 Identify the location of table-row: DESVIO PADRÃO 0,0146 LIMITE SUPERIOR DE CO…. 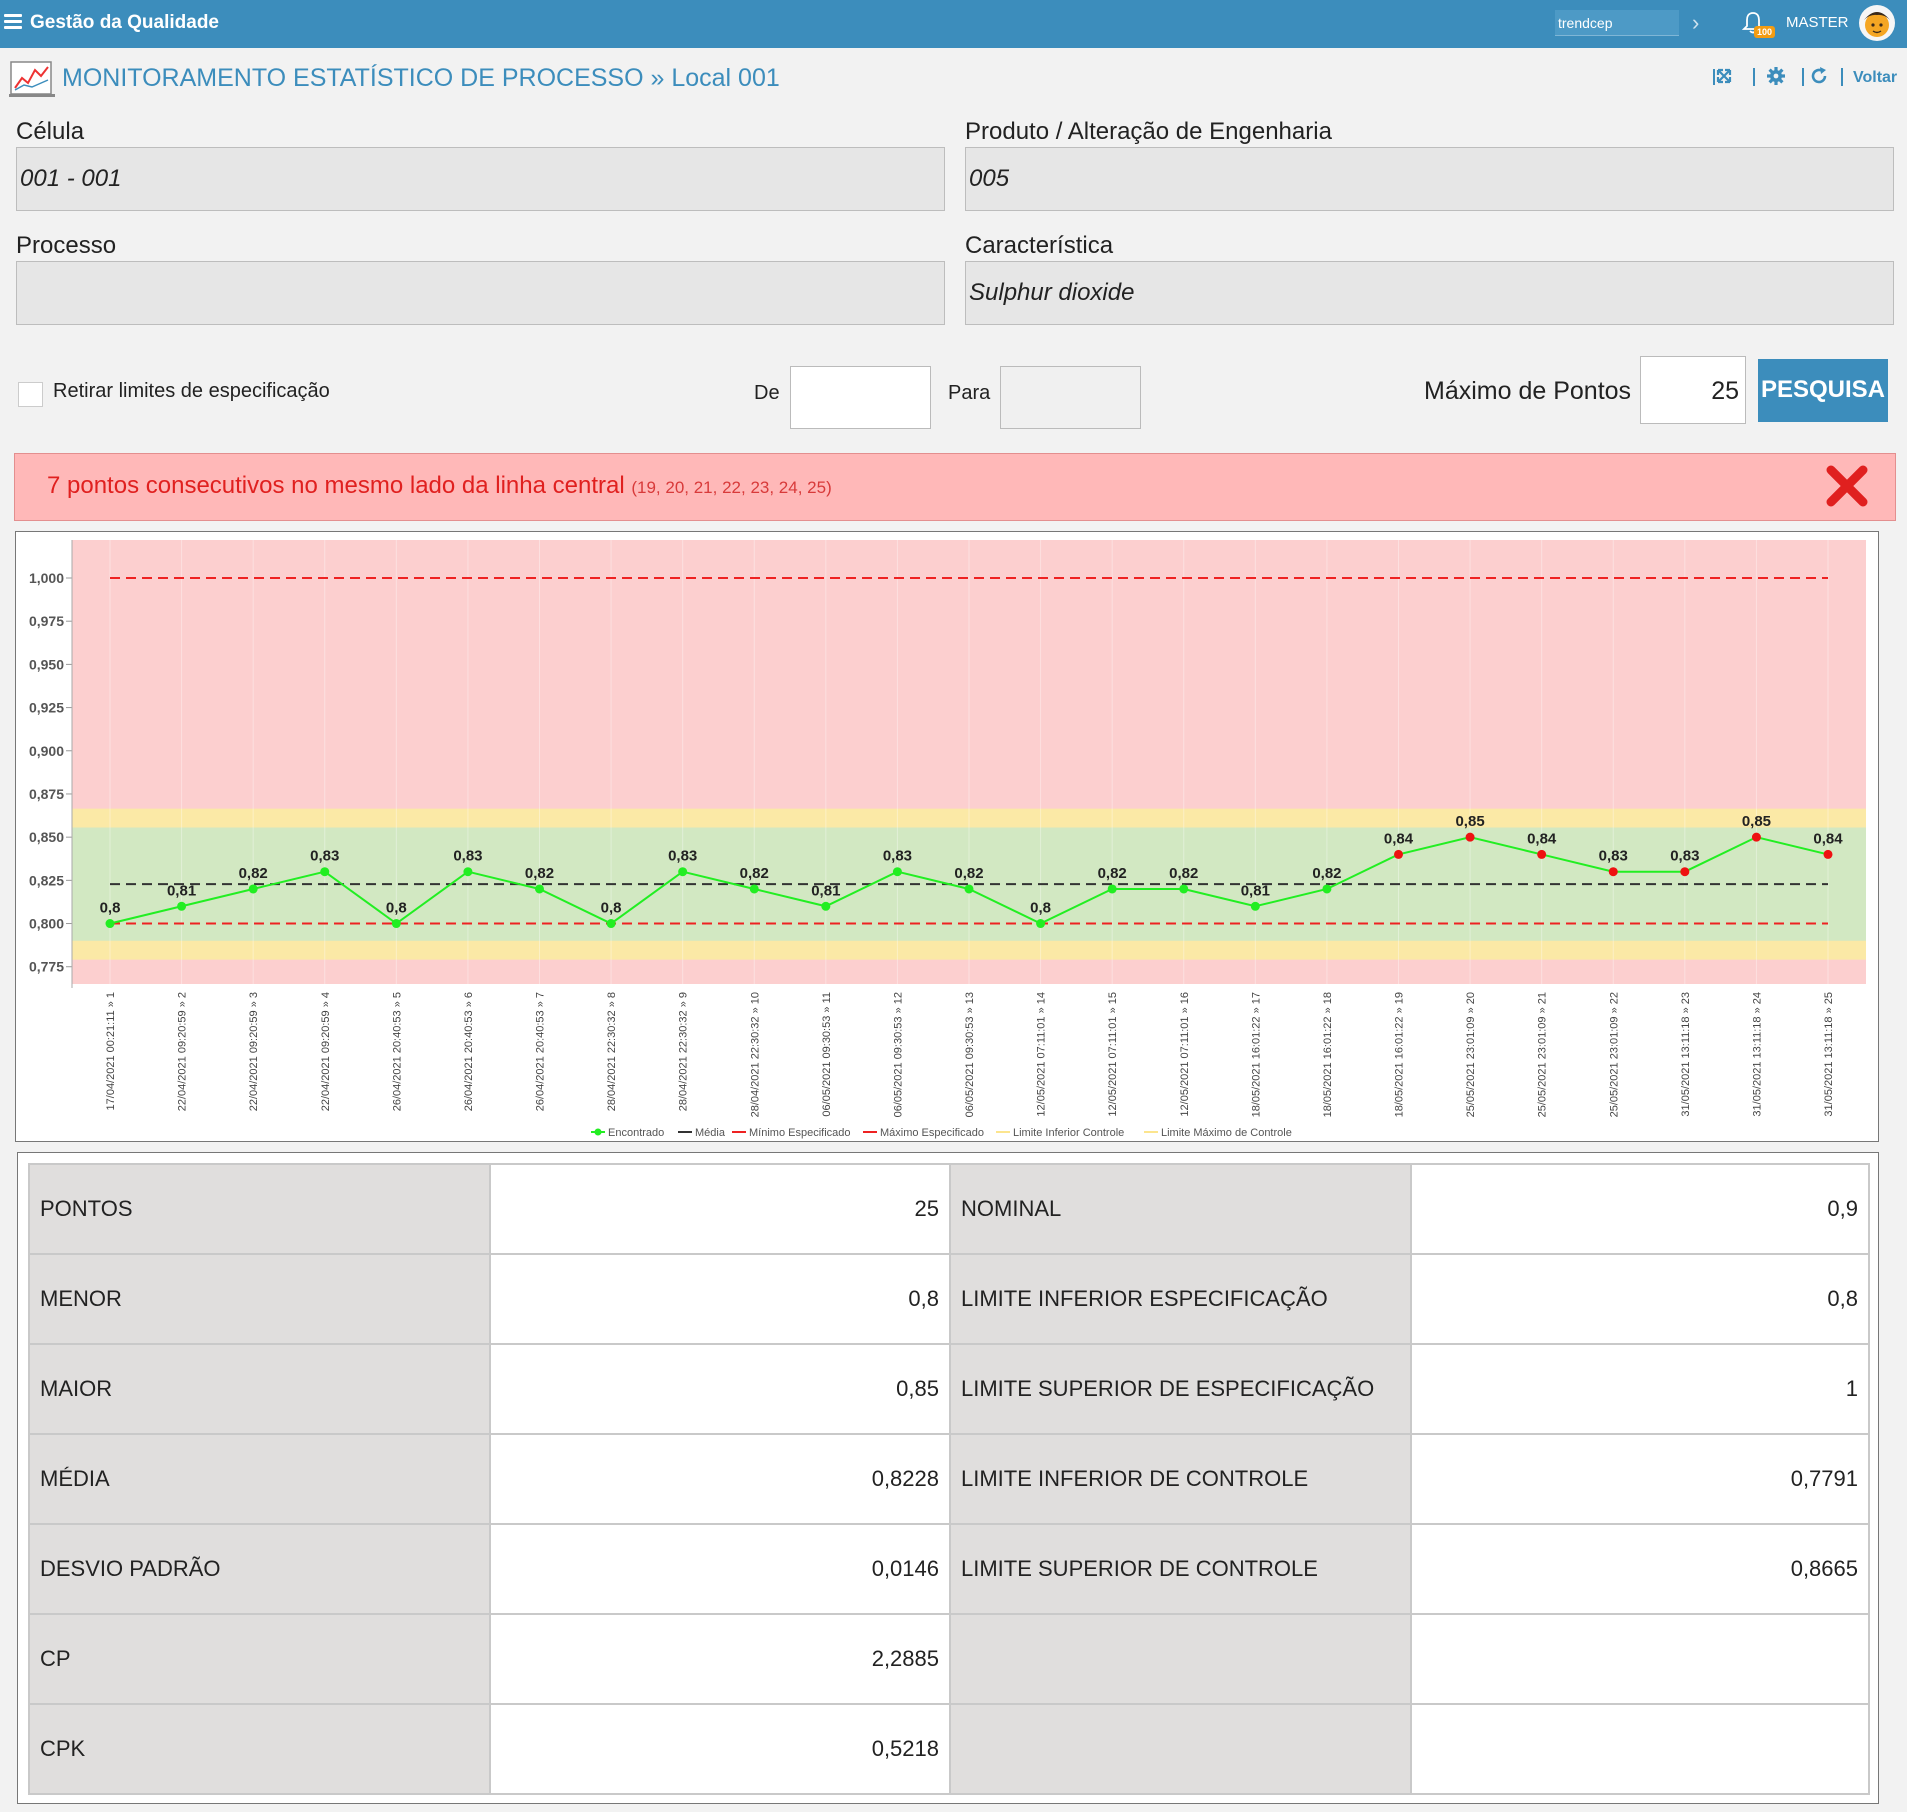
(949, 1569).